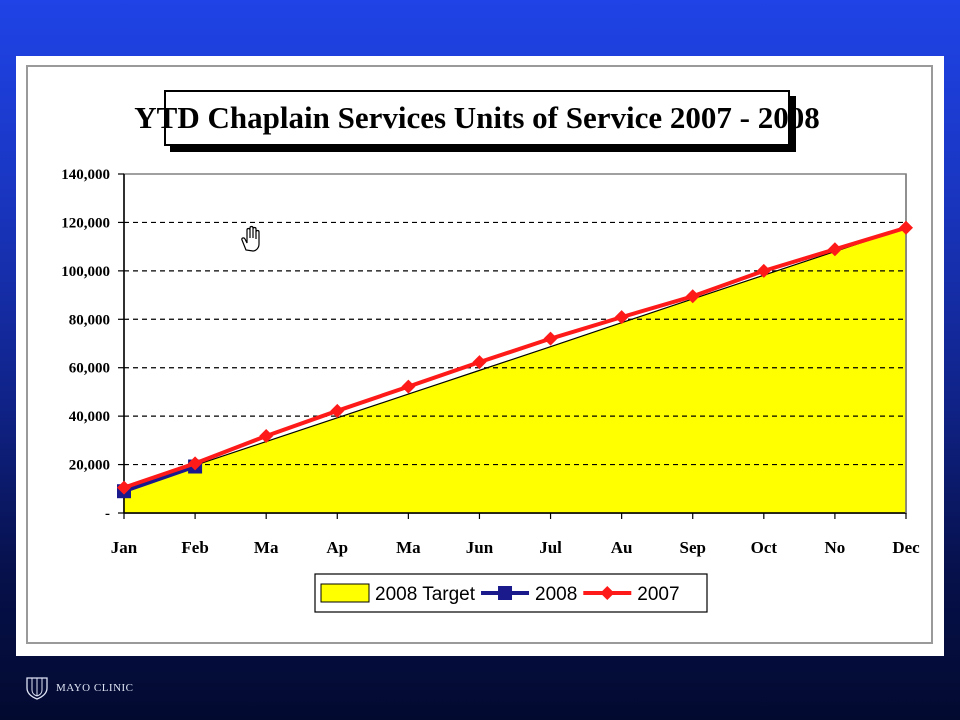 This screenshot has height=720, width=960. What do you see at coordinates (250, 238) in the screenshot?
I see `hand-cursor-icon` at bounding box center [250, 238].